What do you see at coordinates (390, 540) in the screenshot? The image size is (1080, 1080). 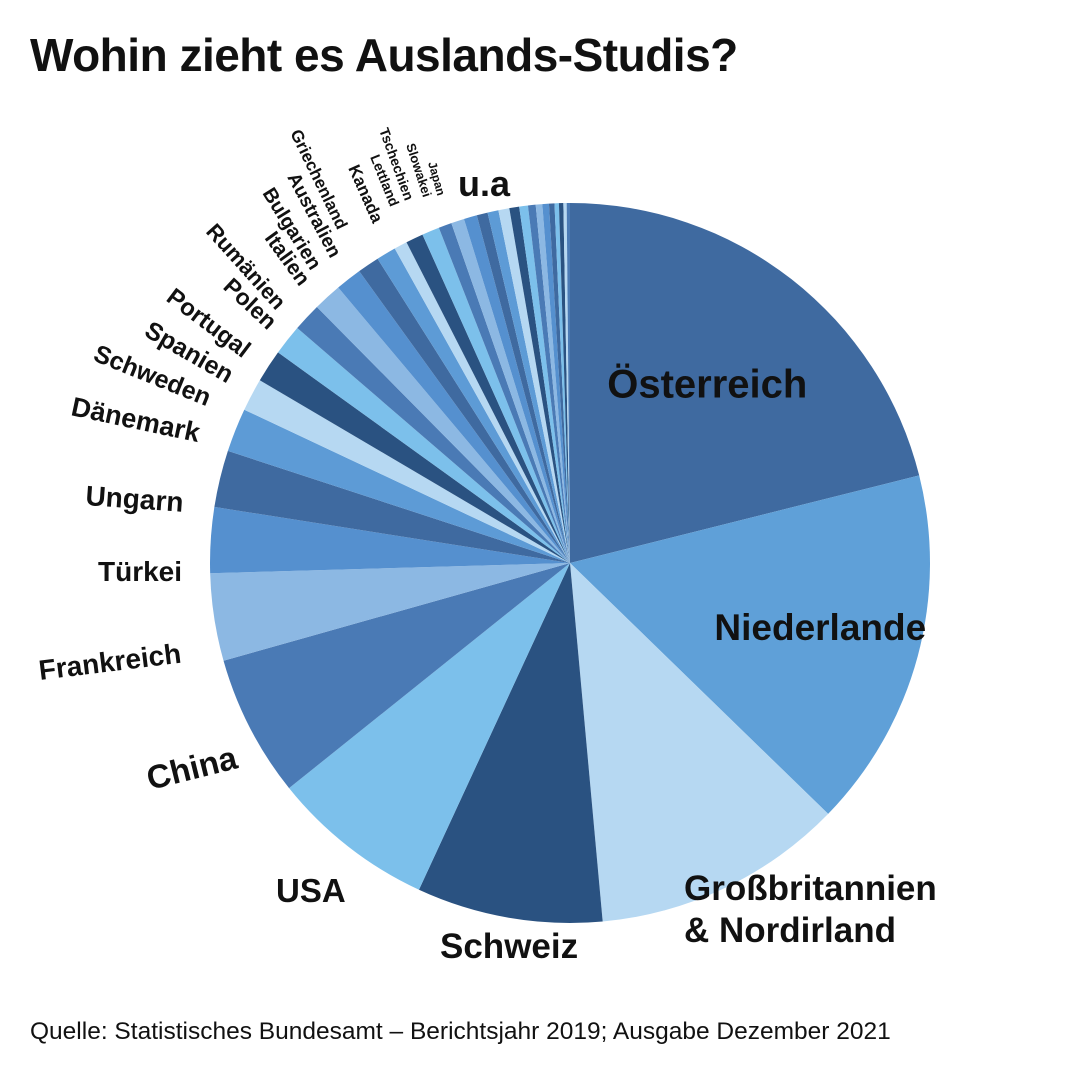 I see `pie-slice-türkei` at bounding box center [390, 540].